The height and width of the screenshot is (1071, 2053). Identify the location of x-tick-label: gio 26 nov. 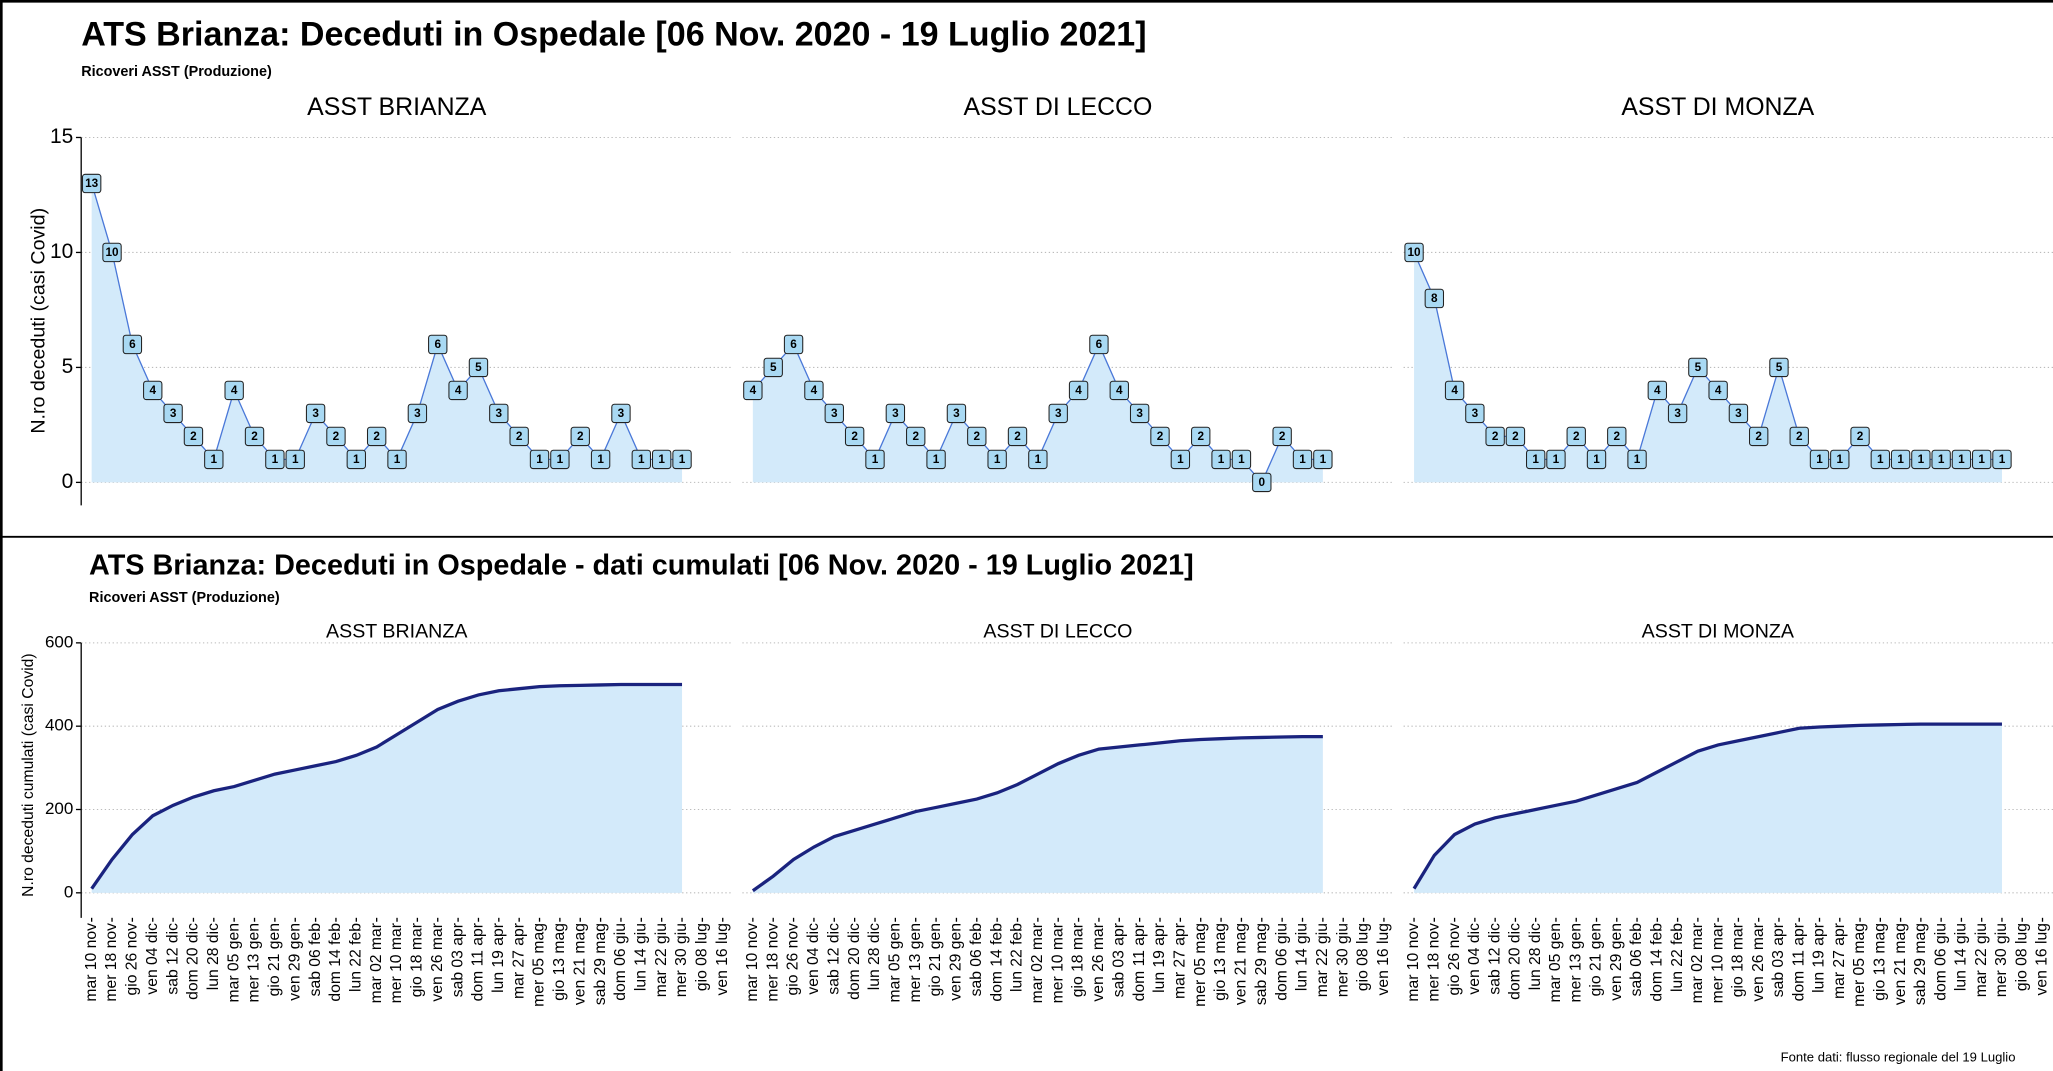
(793, 959).